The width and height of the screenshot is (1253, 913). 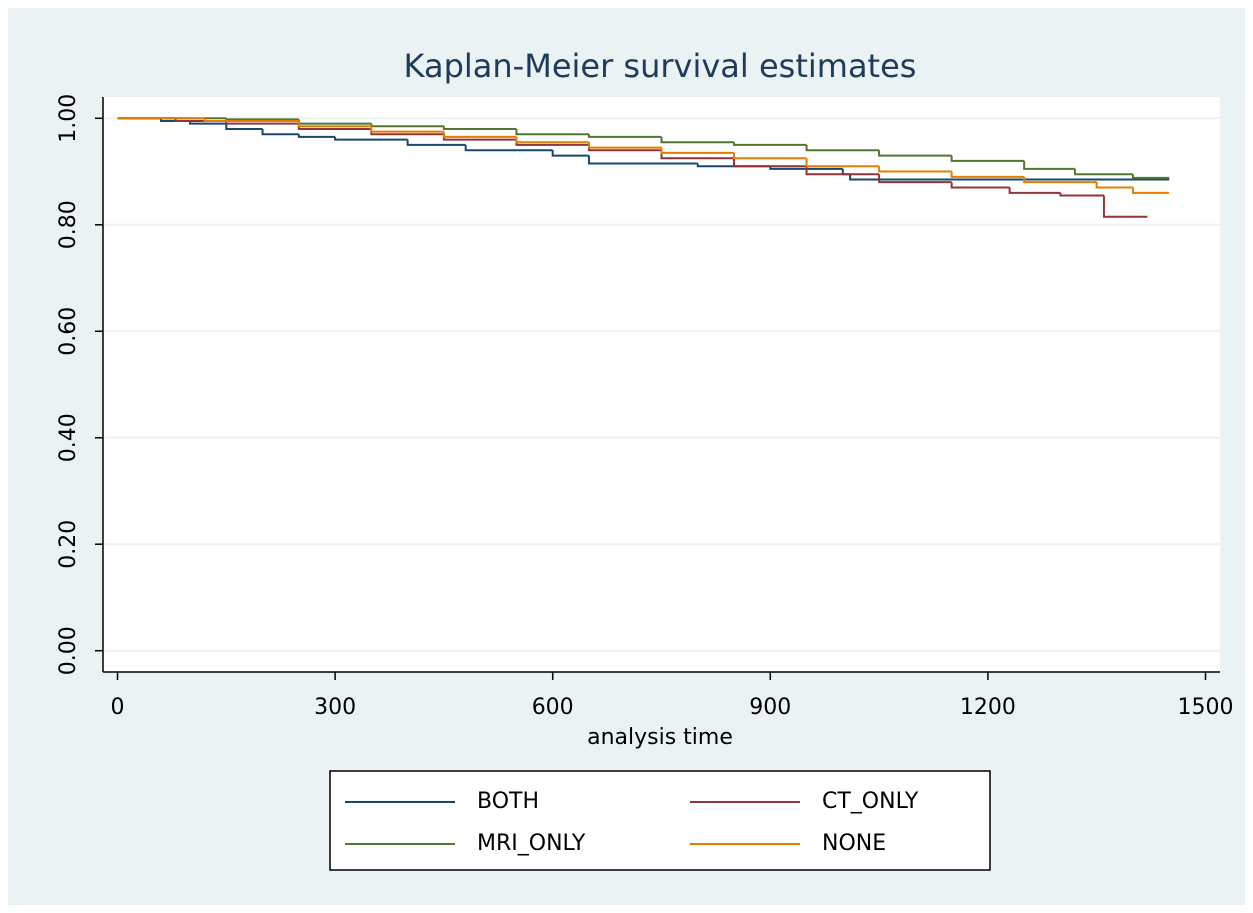 What do you see at coordinates (854, 843) in the screenshot?
I see `legend-label: NONE` at bounding box center [854, 843].